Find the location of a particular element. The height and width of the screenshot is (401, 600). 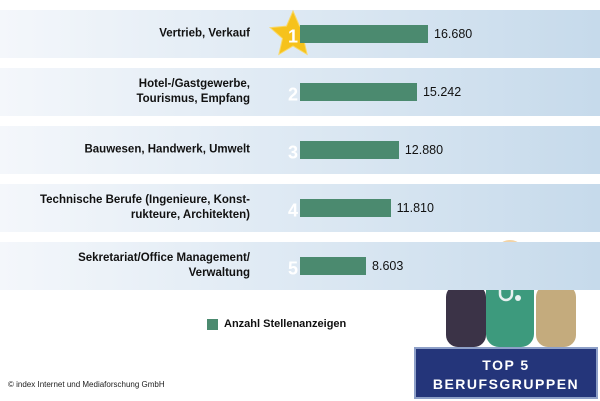

value-label: 15.242 is located at coordinates (442, 92).